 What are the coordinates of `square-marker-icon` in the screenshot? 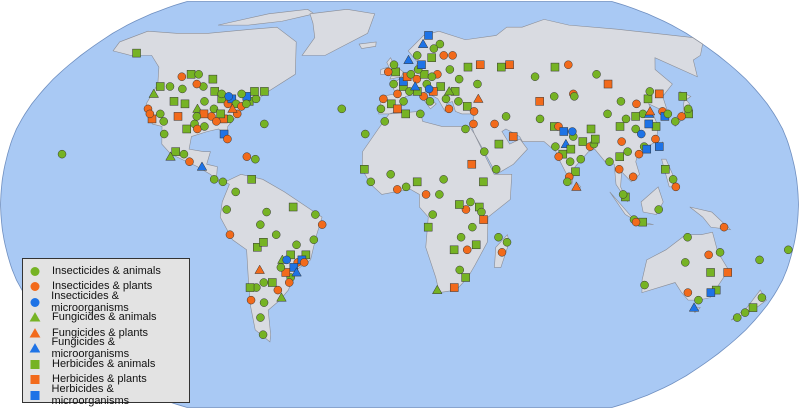 It's located at (35, 395).